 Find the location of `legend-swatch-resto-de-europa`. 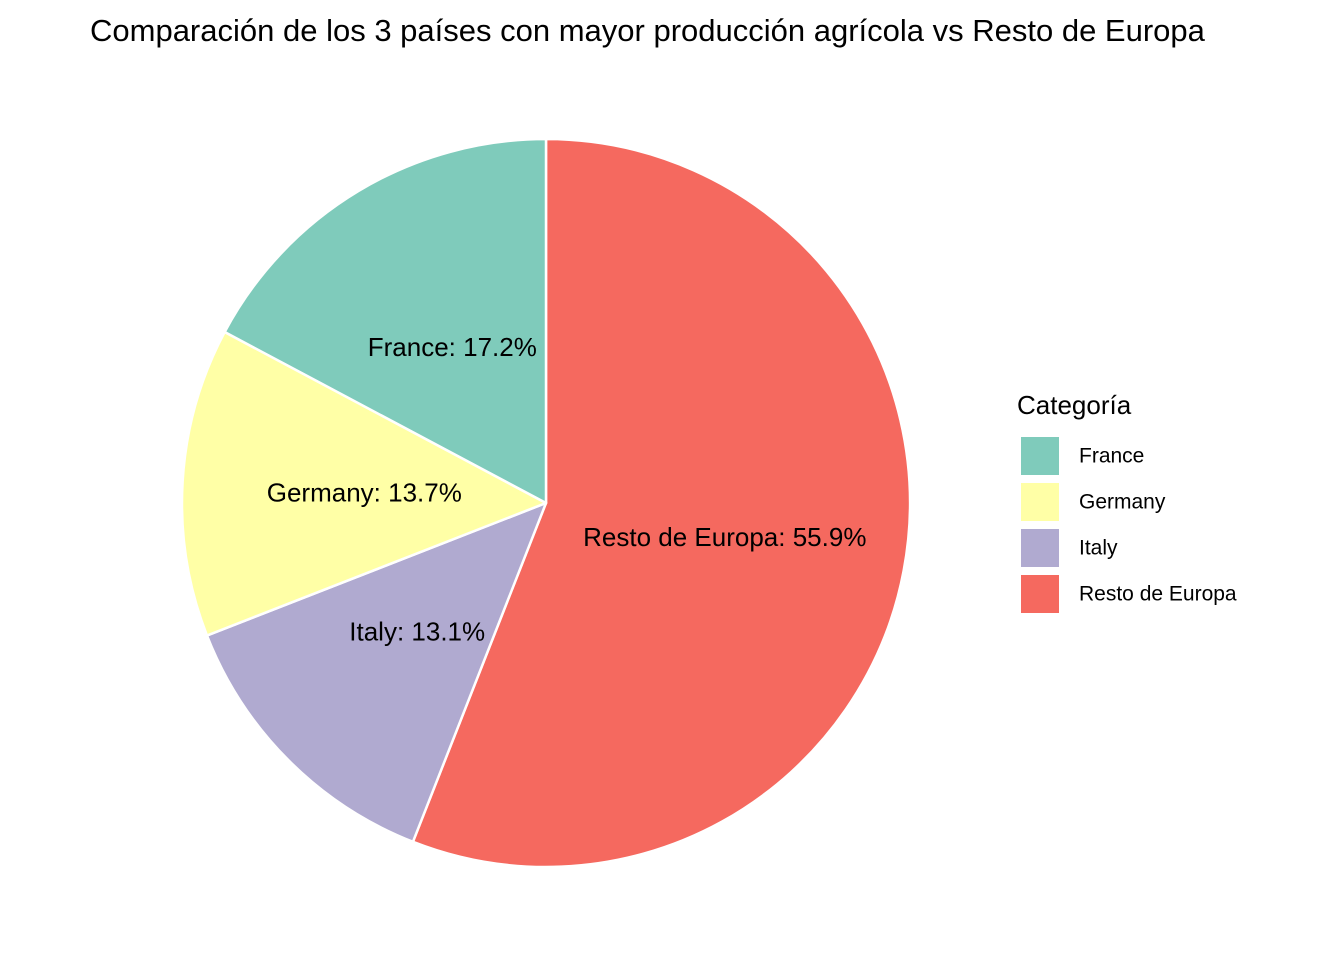

legend-swatch-resto-de-europa is located at coordinates (1040, 594).